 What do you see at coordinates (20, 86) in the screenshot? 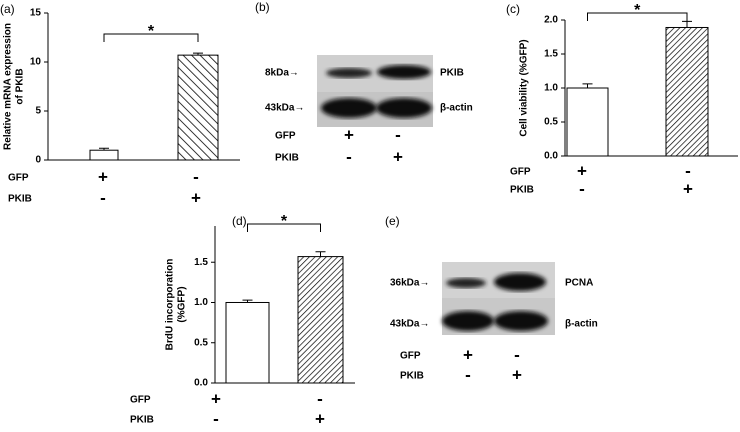
I see `y-axis-label: of PKIB` at bounding box center [20, 86].